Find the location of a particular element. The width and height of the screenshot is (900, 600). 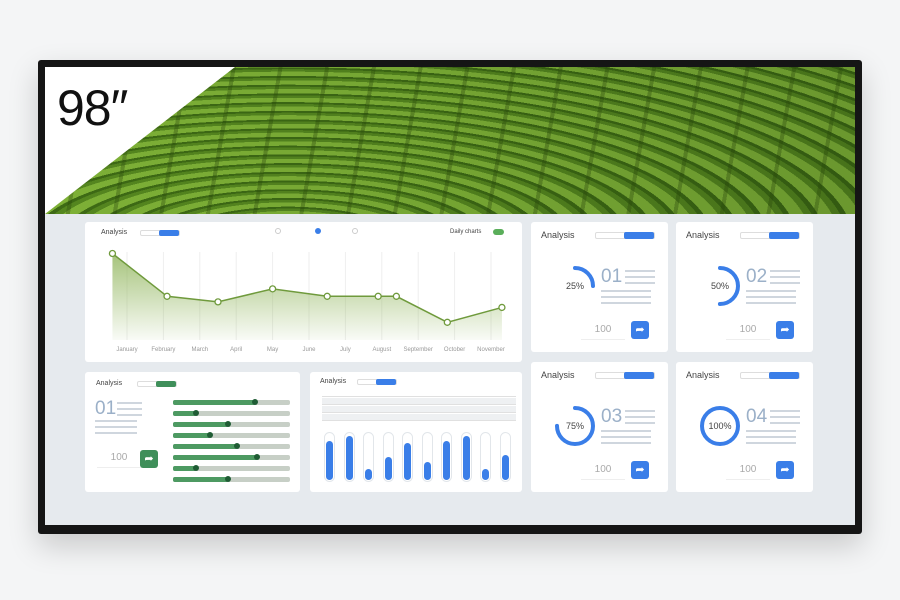

slider-panel: Analysis 01 100 ➦ is located at coordinates (192, 432).